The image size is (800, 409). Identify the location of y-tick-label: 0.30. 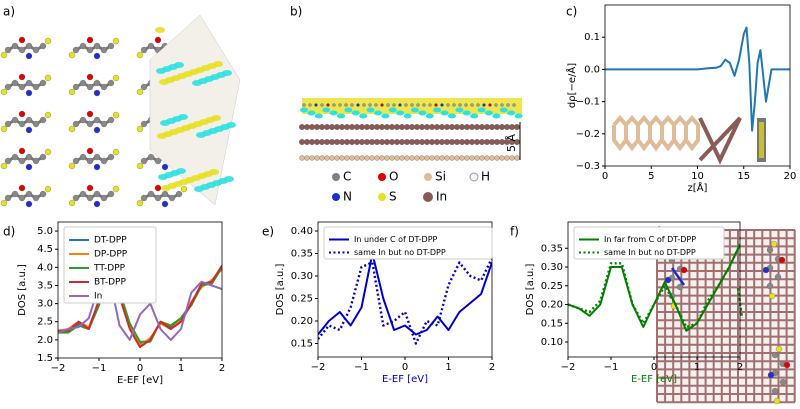
(302, 276).